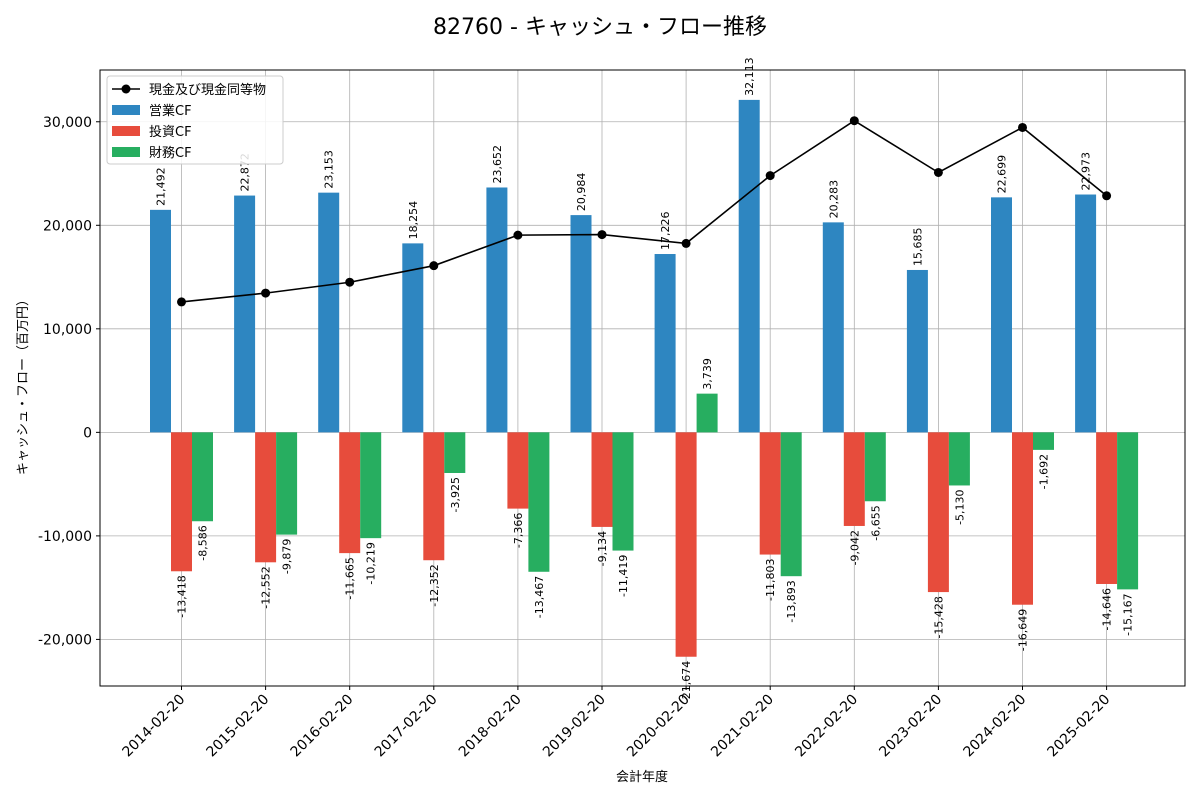  I want to click on data-label-財務CF: -6,655, so click(875, 522).